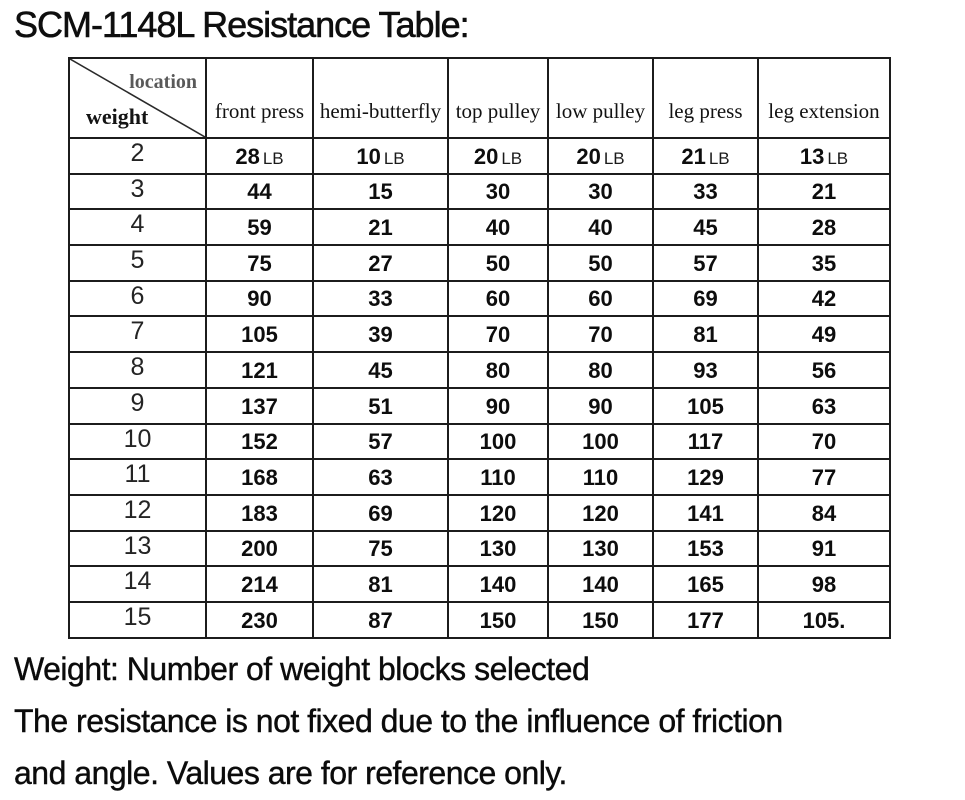  Describe the element at coordinates (380, 191) in the screenshot. I see `value-cell: 15` at that location.